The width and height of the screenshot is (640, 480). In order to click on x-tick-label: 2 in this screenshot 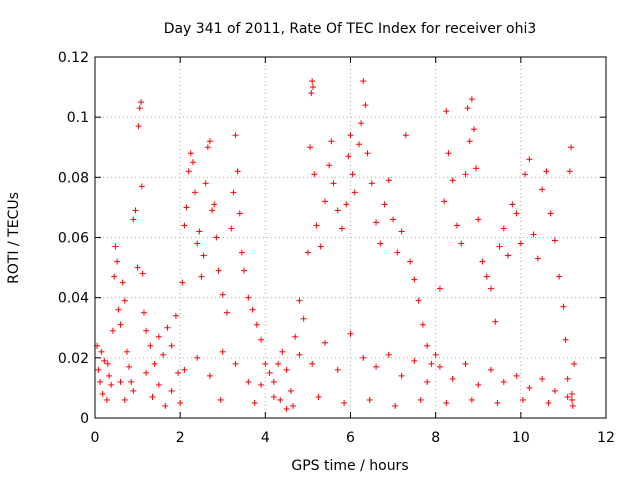, I will do `click(180, 438)`.